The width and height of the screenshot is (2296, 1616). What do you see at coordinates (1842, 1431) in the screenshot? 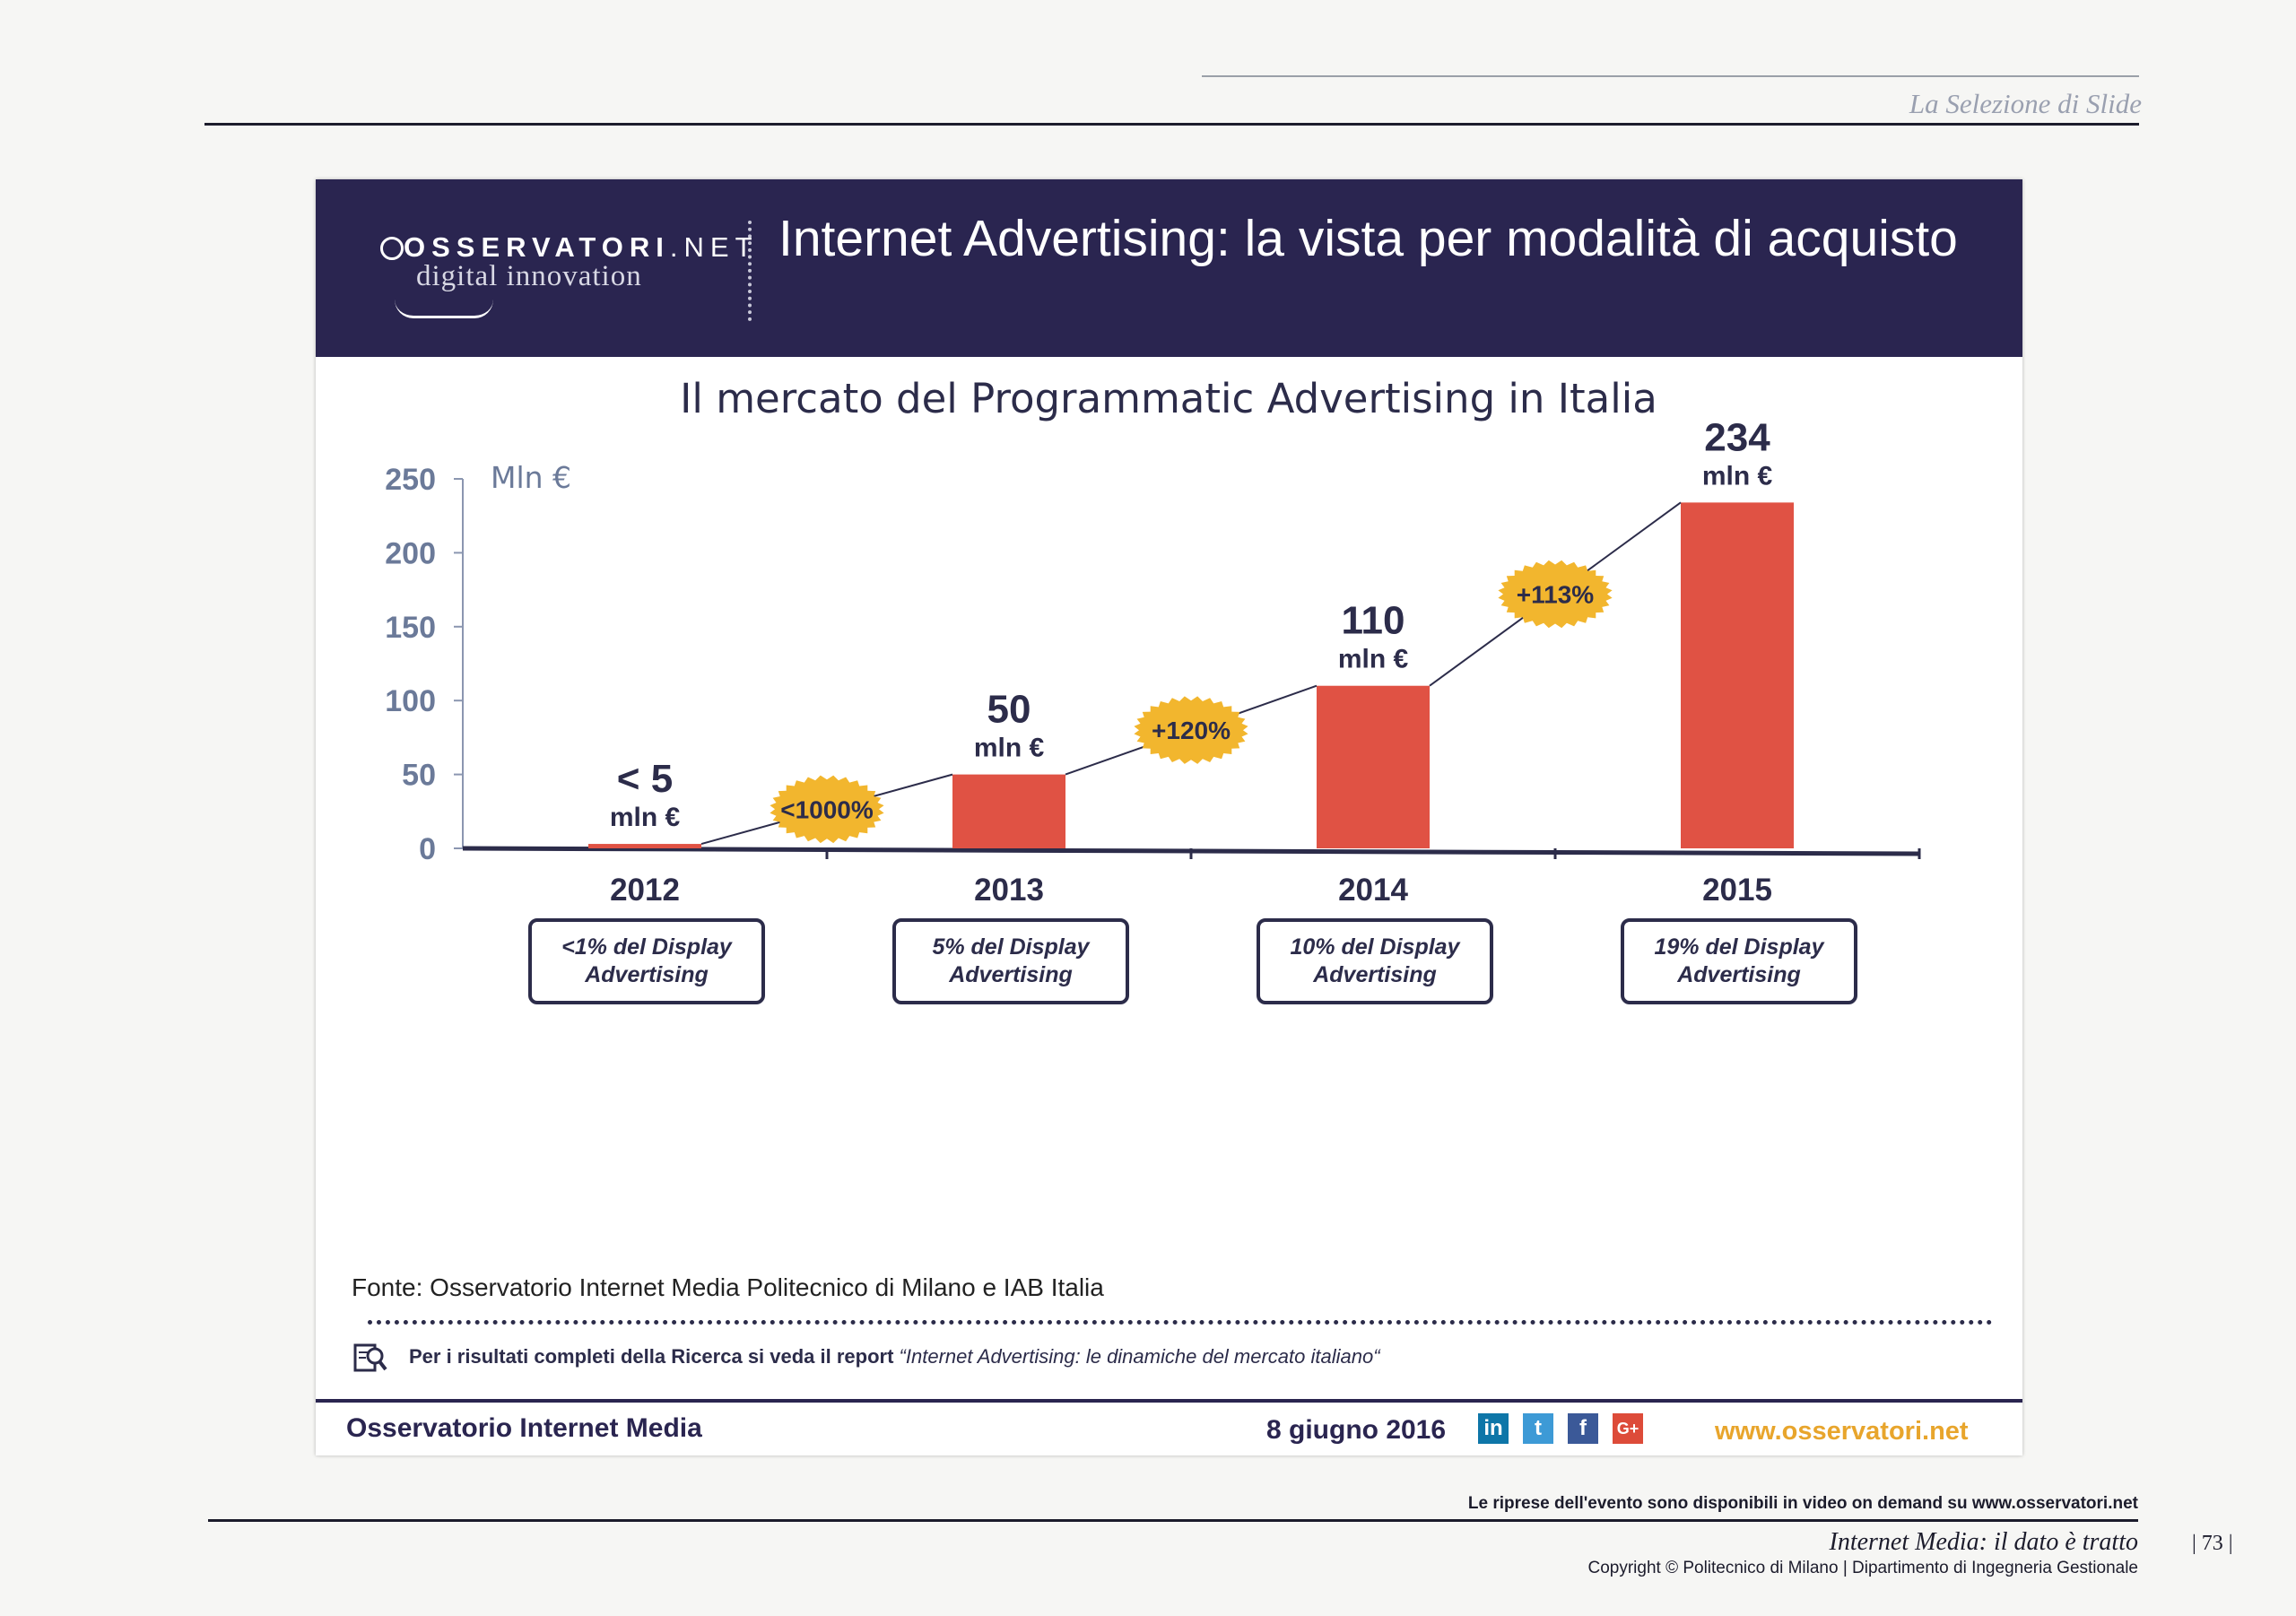
I see `footer-url: www.osservatori.net` at bounding box center [1842, 1431].